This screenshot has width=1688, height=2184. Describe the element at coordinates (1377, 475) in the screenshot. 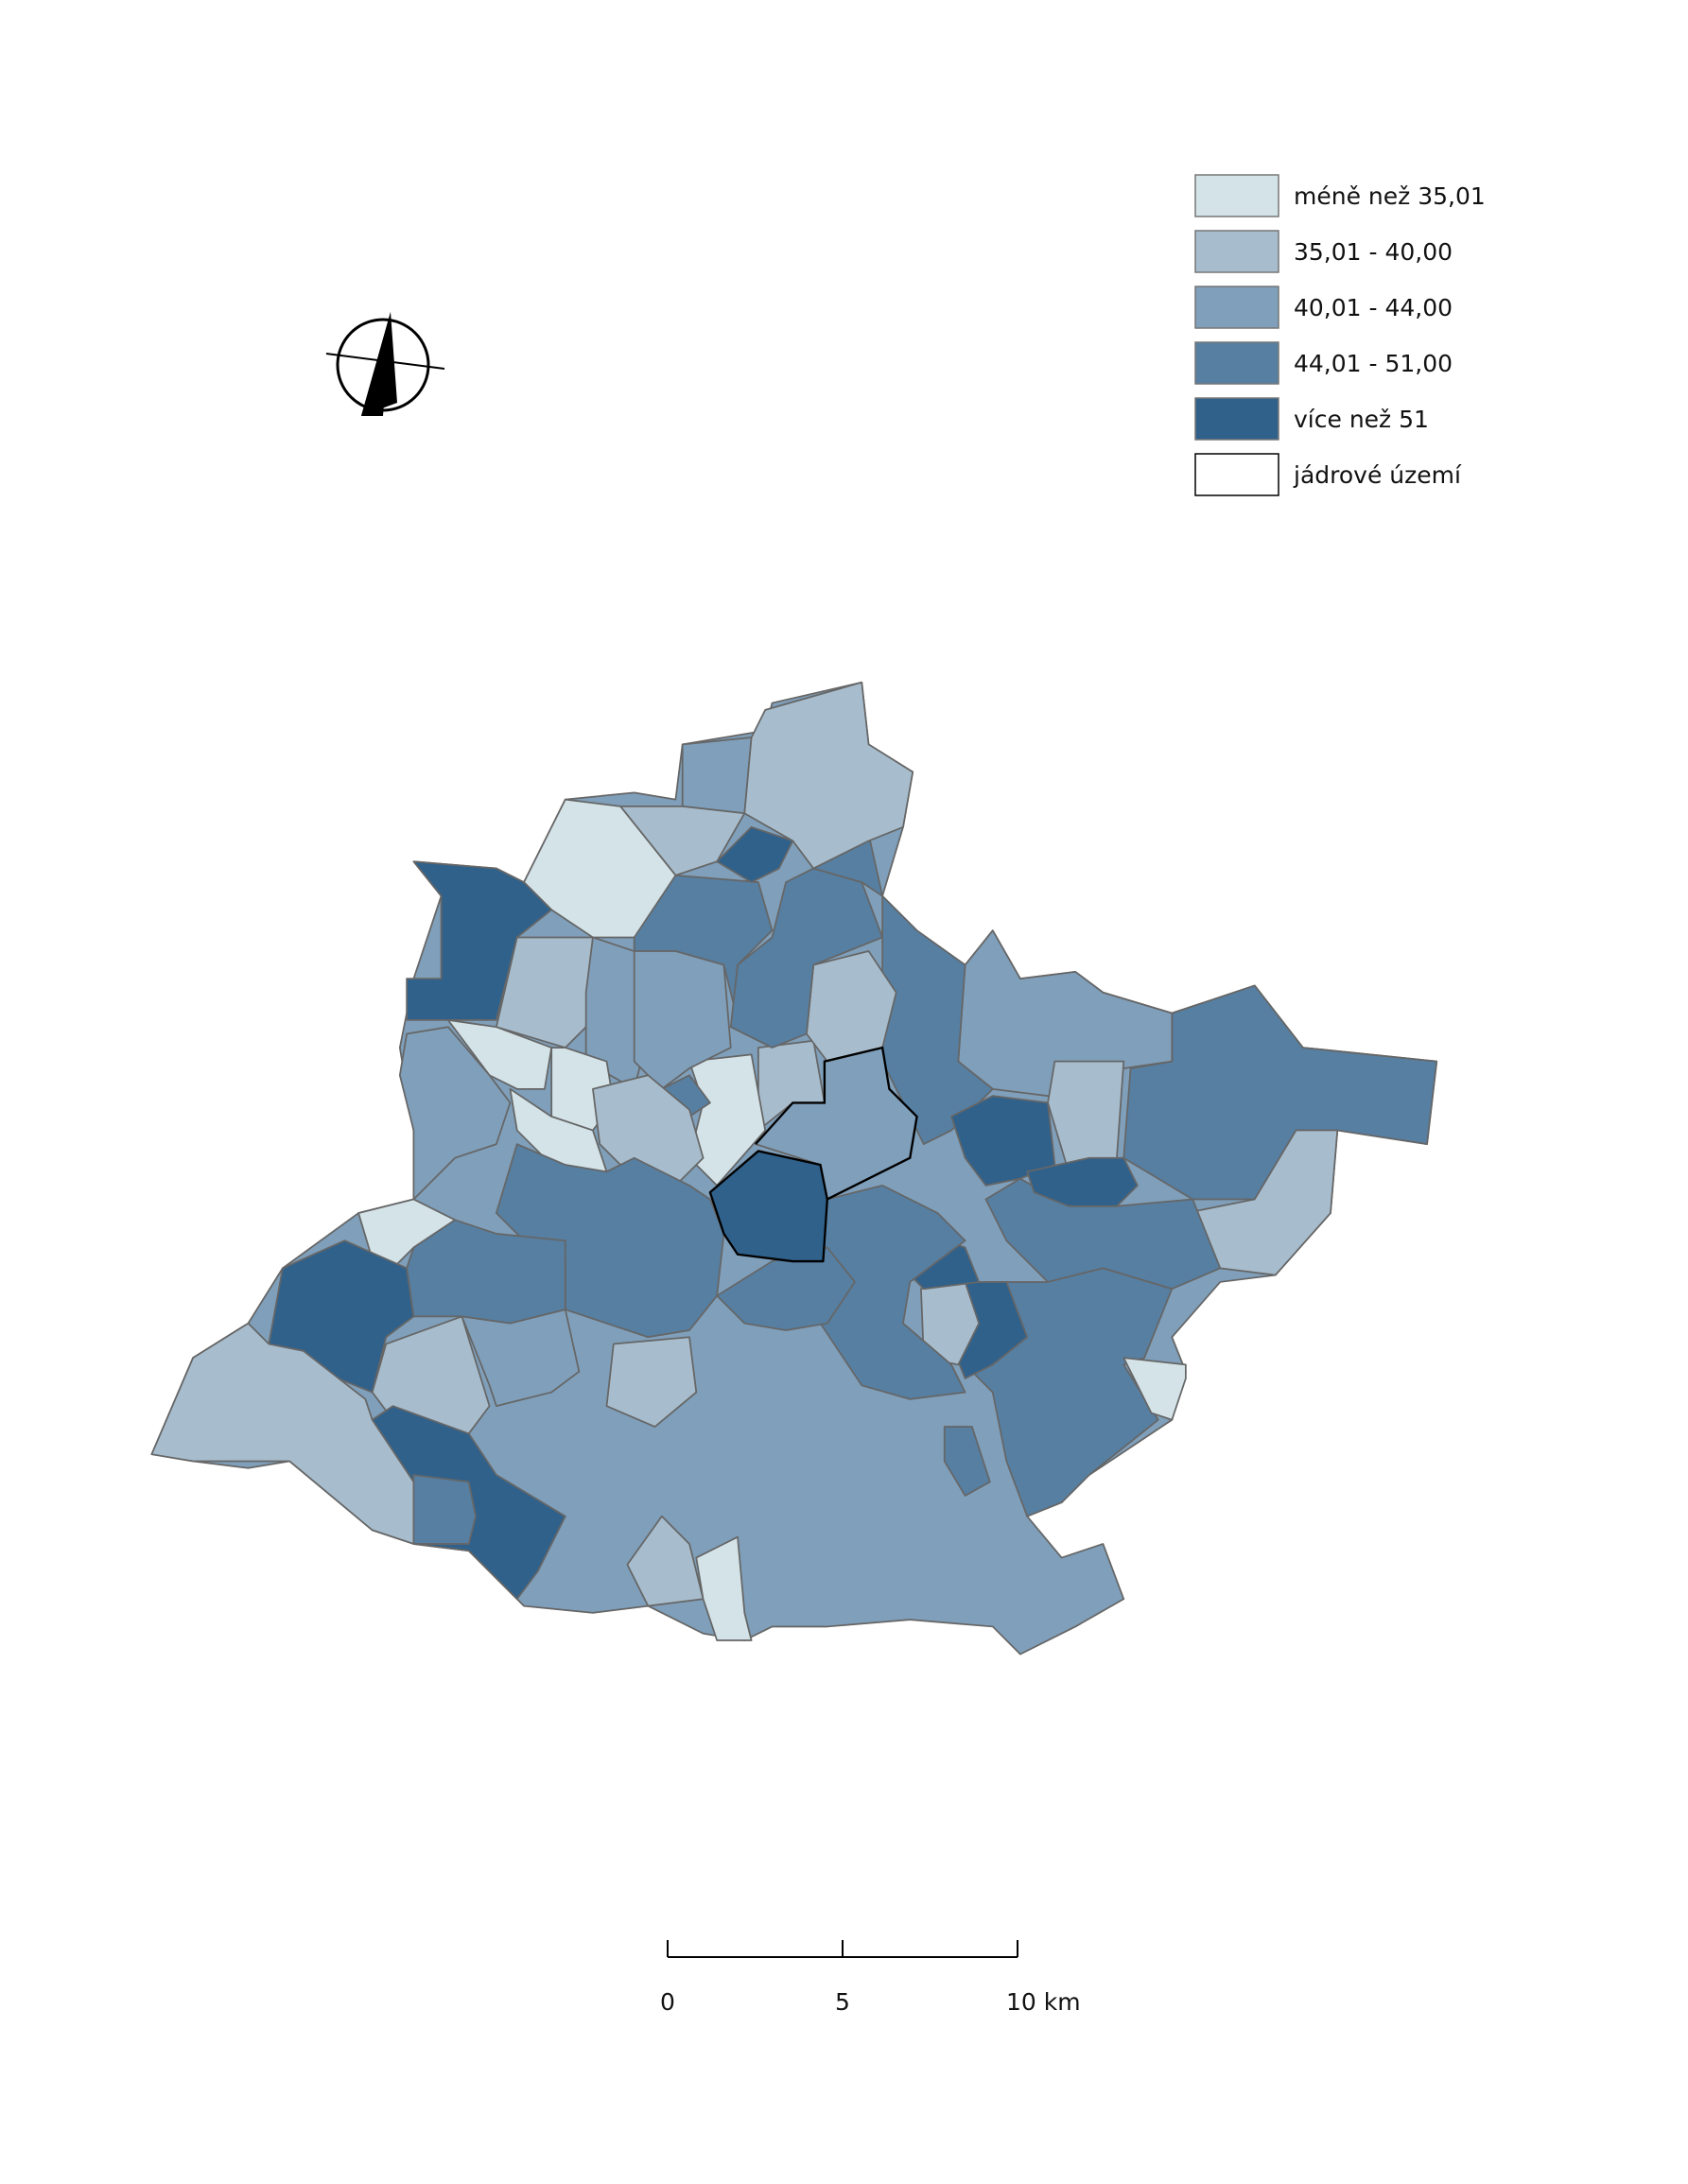

I see `legend-label: jádrové území` at that location.